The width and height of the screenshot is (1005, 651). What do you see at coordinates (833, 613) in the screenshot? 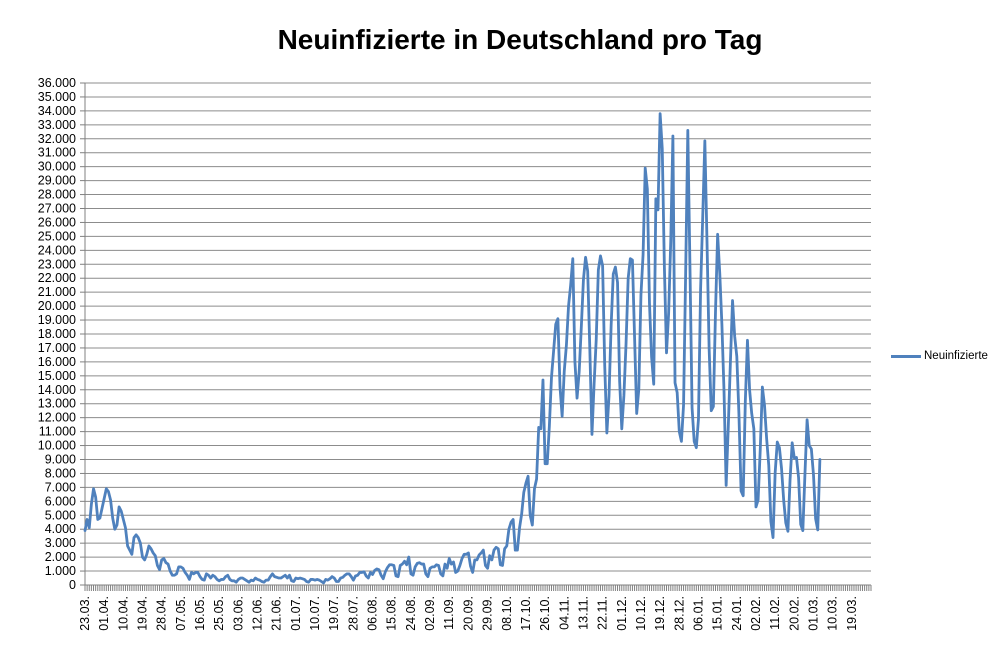
I see `svg-text: 10.03.` at bounding box center [833, 613].